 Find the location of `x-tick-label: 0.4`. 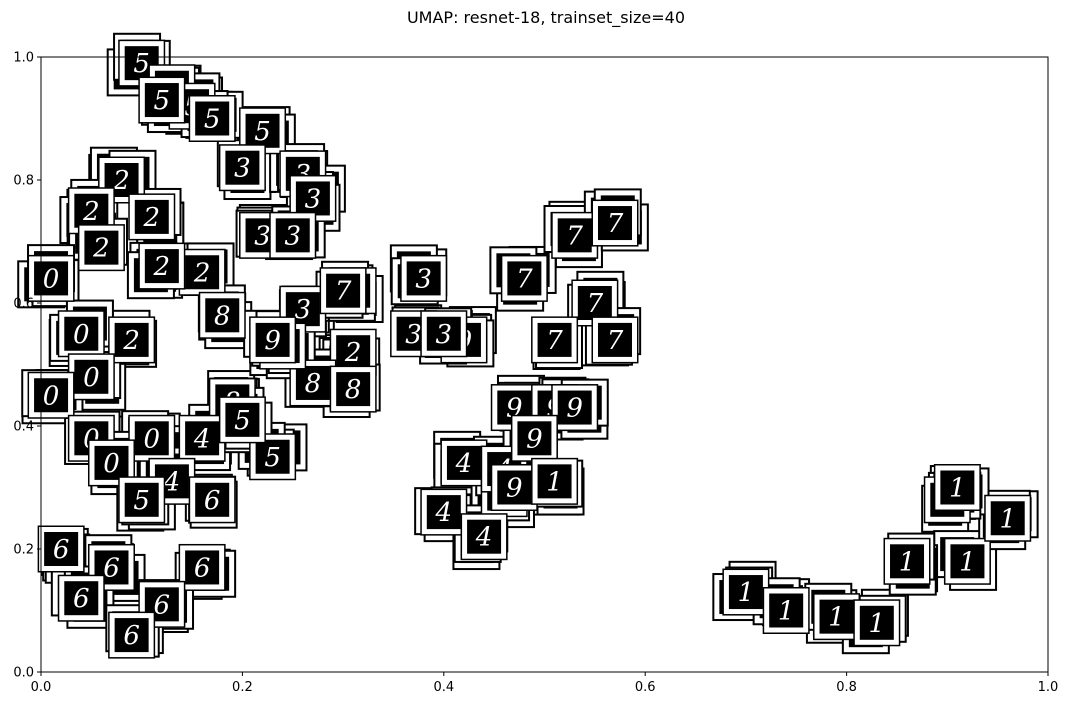

x-tick-label: 0.4 is located at coordinates (443, 687).